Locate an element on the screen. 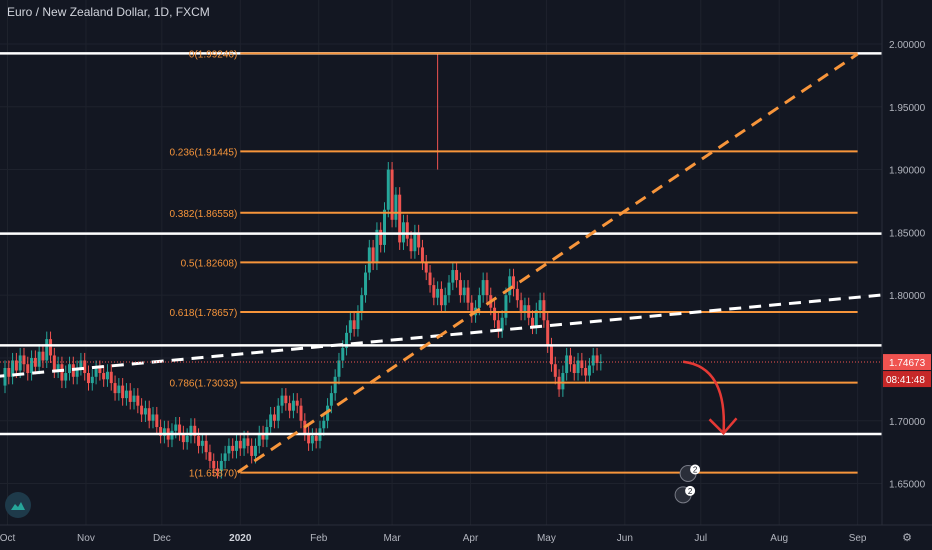 The width and height of the screenshot is (932, 550). time-tick-label: Jun is located at coordinates (625, 538).